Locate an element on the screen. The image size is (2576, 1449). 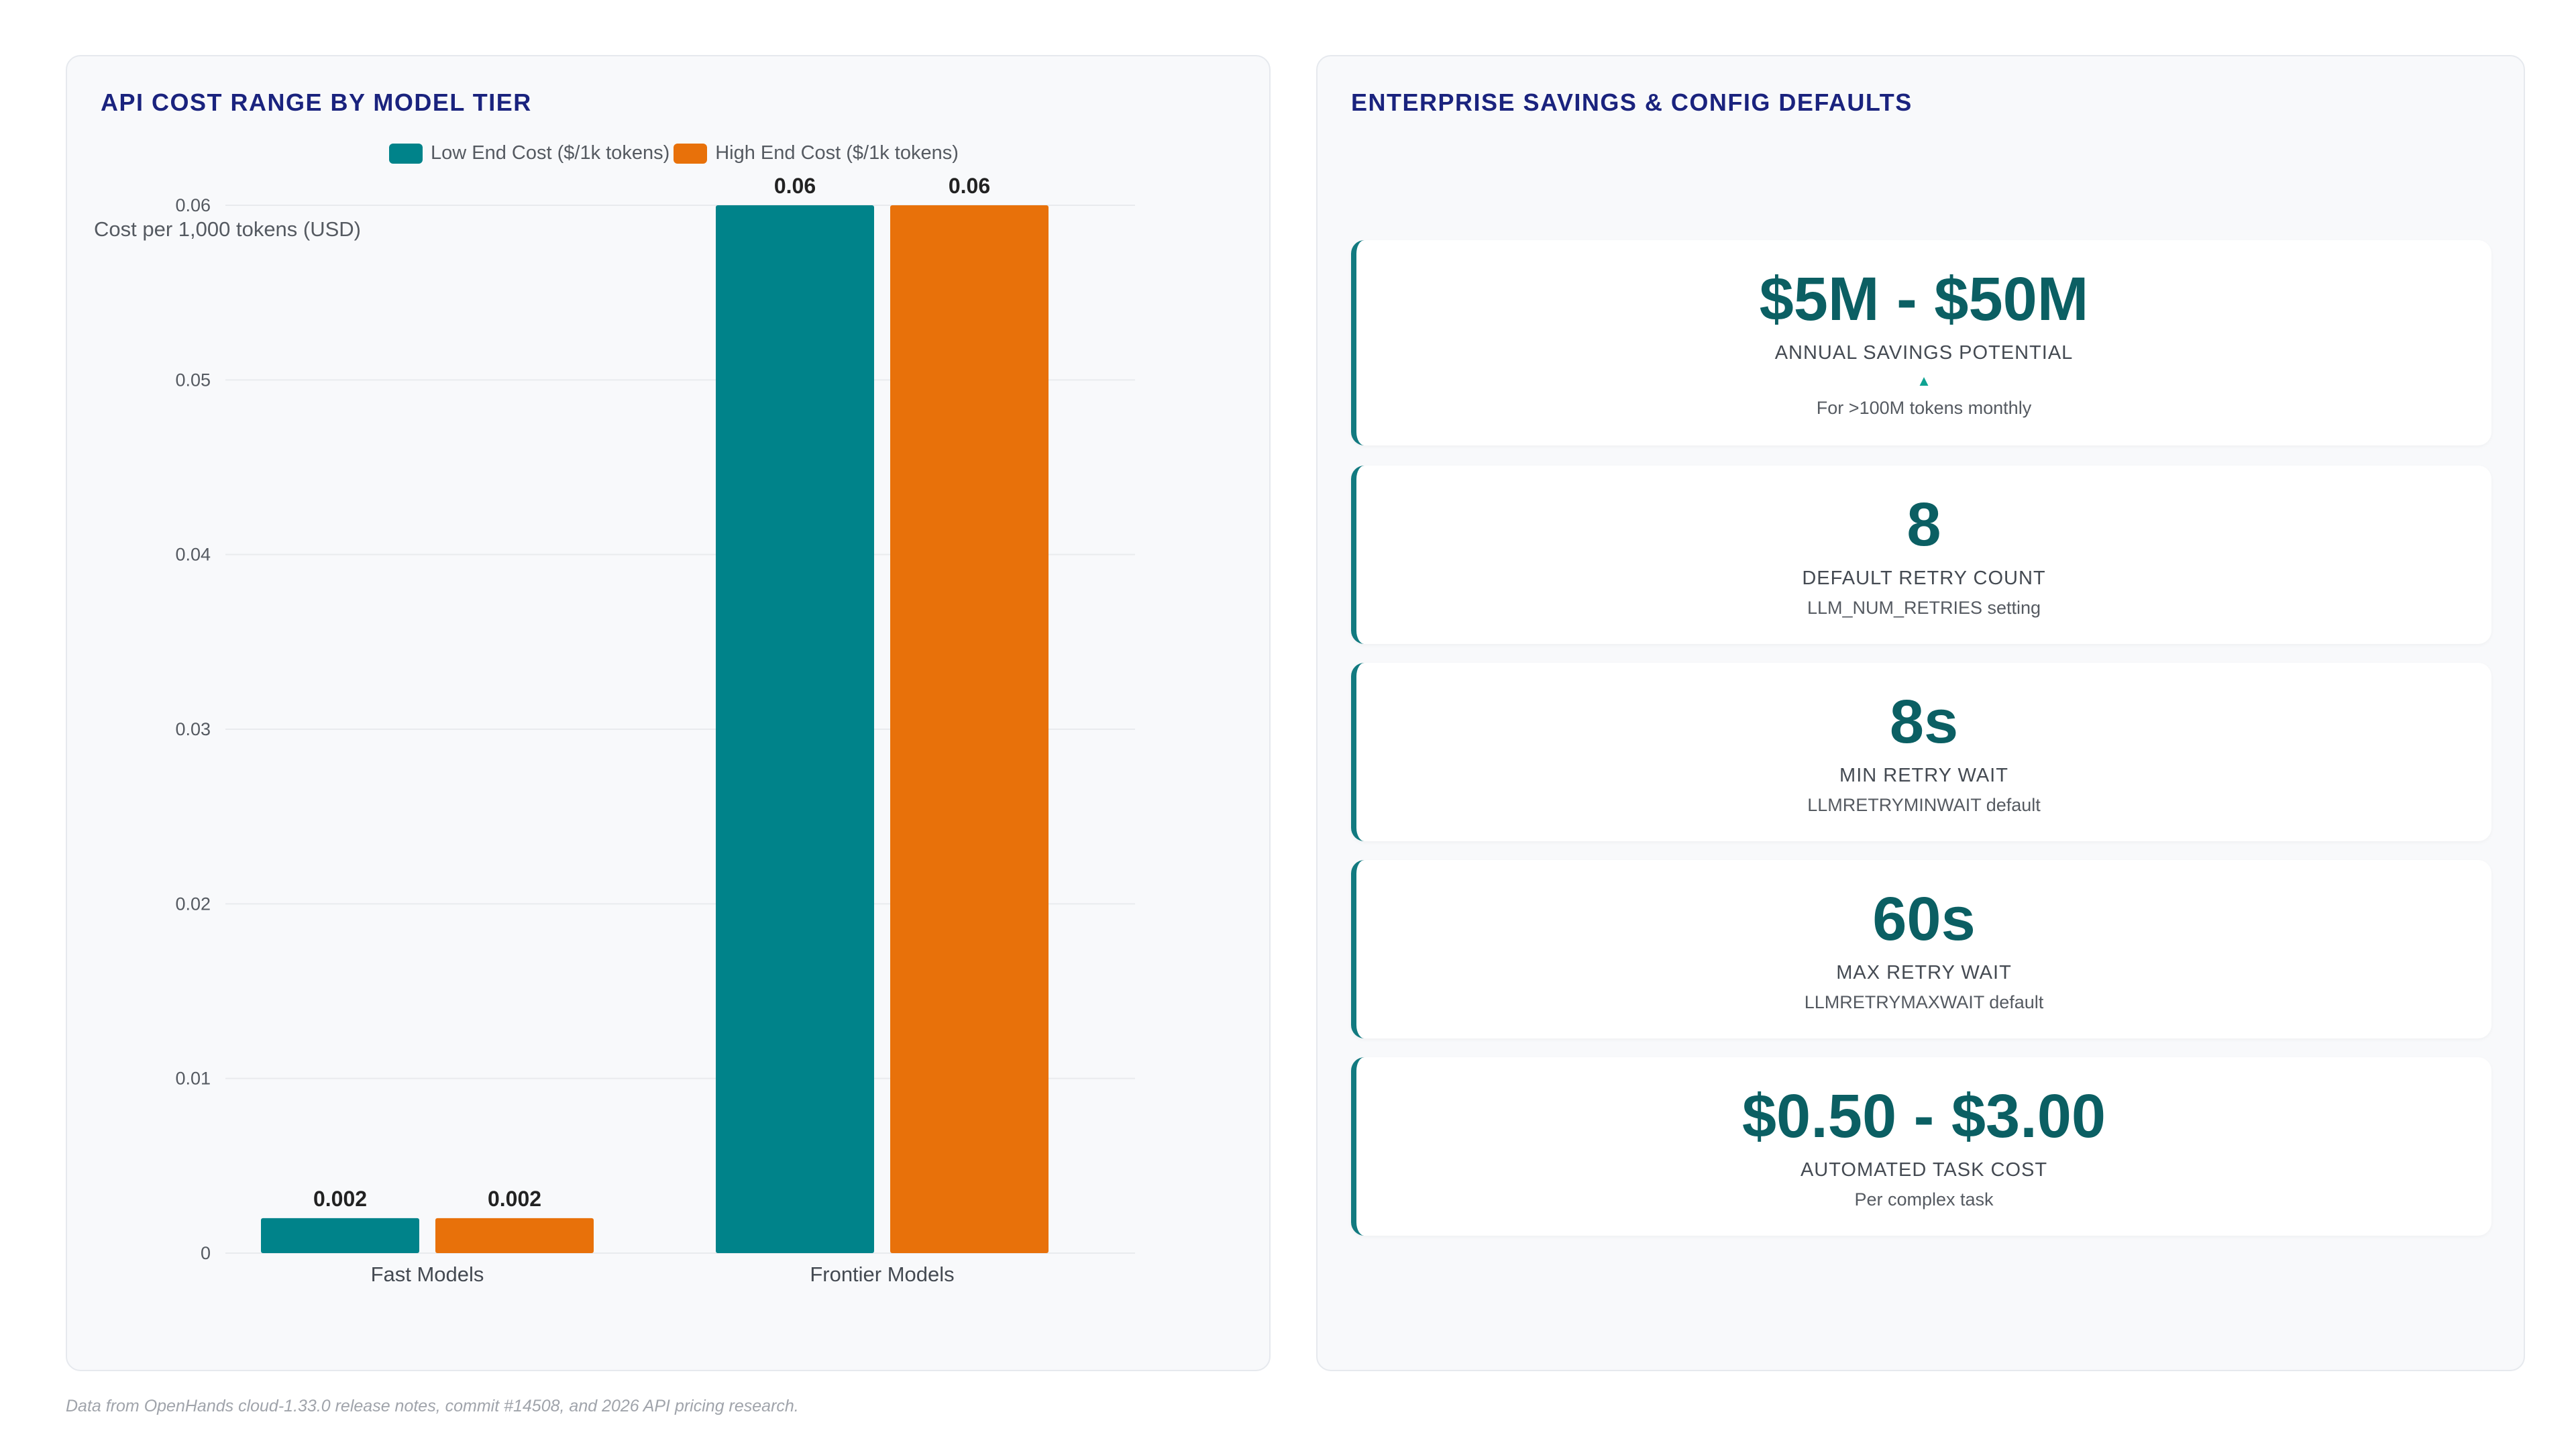
legend-item-low: Low End Cost ($/1k tokens) is located at coordinates (529, 153).